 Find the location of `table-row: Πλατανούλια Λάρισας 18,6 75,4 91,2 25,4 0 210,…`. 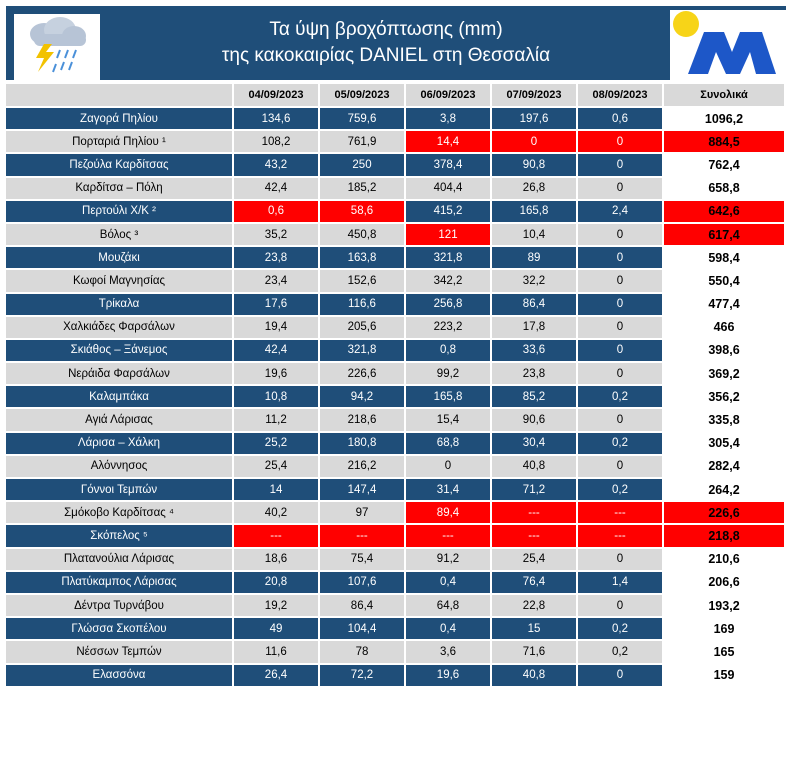

table-row: Πλατανούλια Λάρισας 18,6 75,4 91,2 25,4 0 210,… is located at coordinates (396, 560).